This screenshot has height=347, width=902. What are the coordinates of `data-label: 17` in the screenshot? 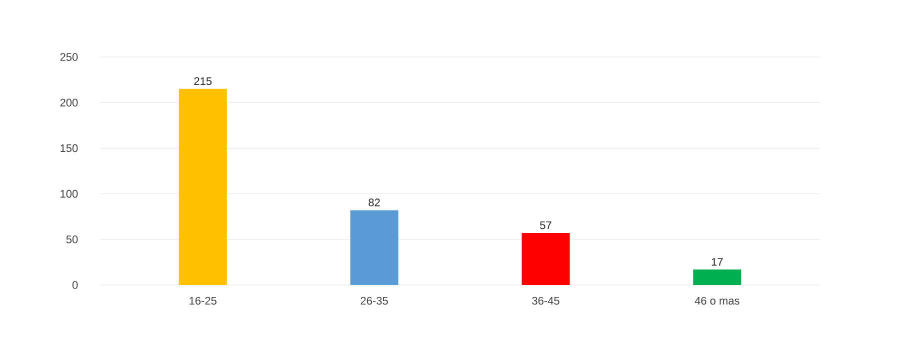 It's located at (717, 262).